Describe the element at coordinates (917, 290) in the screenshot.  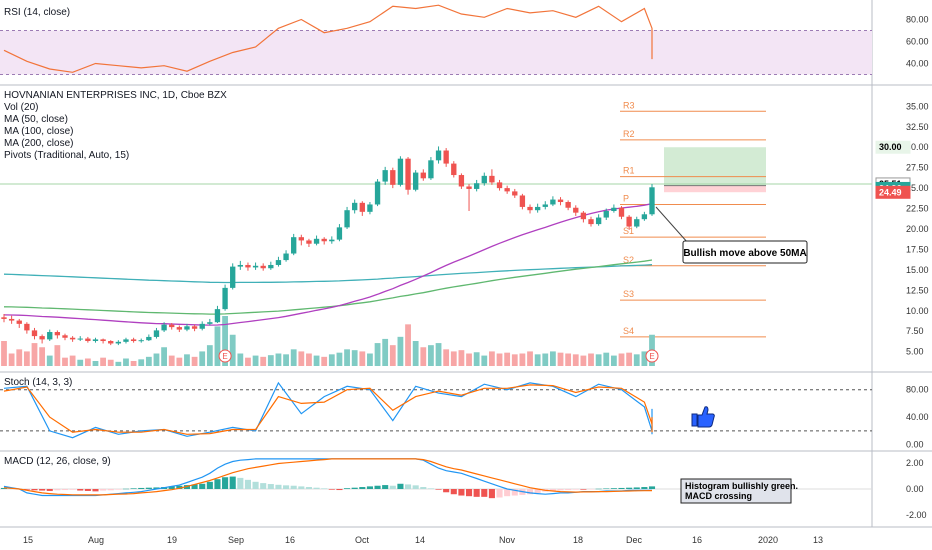
I see `price-tick-label: 12.50` at that location.